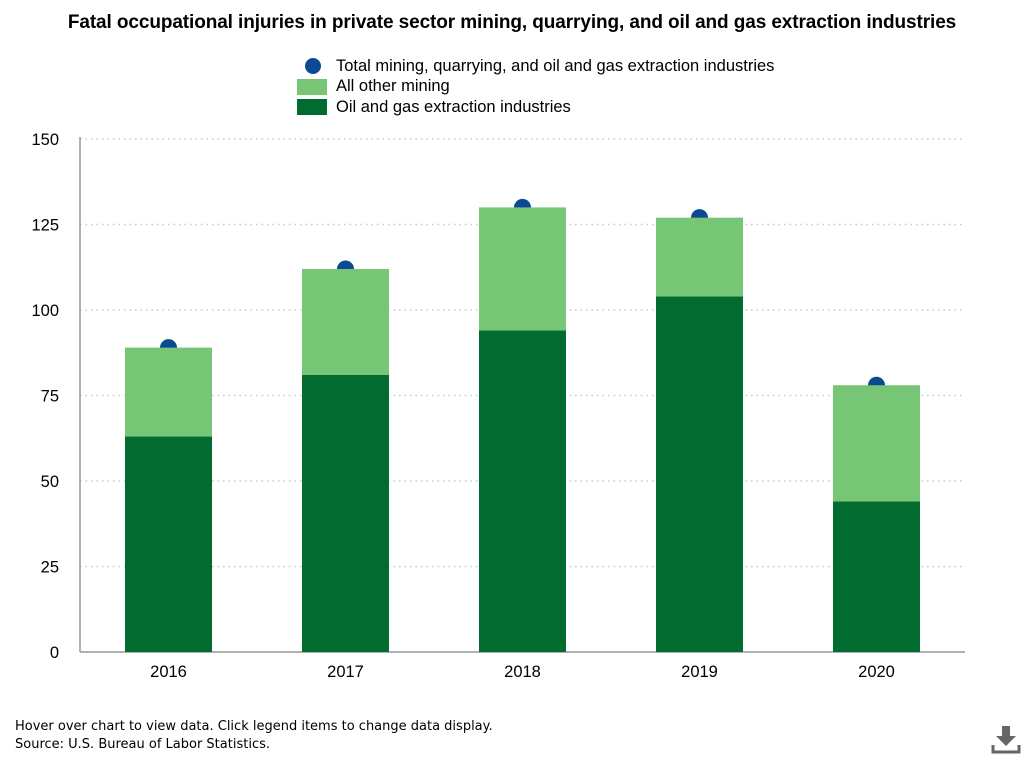 This screenshot has height=761, width=1024. I want to click on y-tick-label: 125, so click(45, 226).